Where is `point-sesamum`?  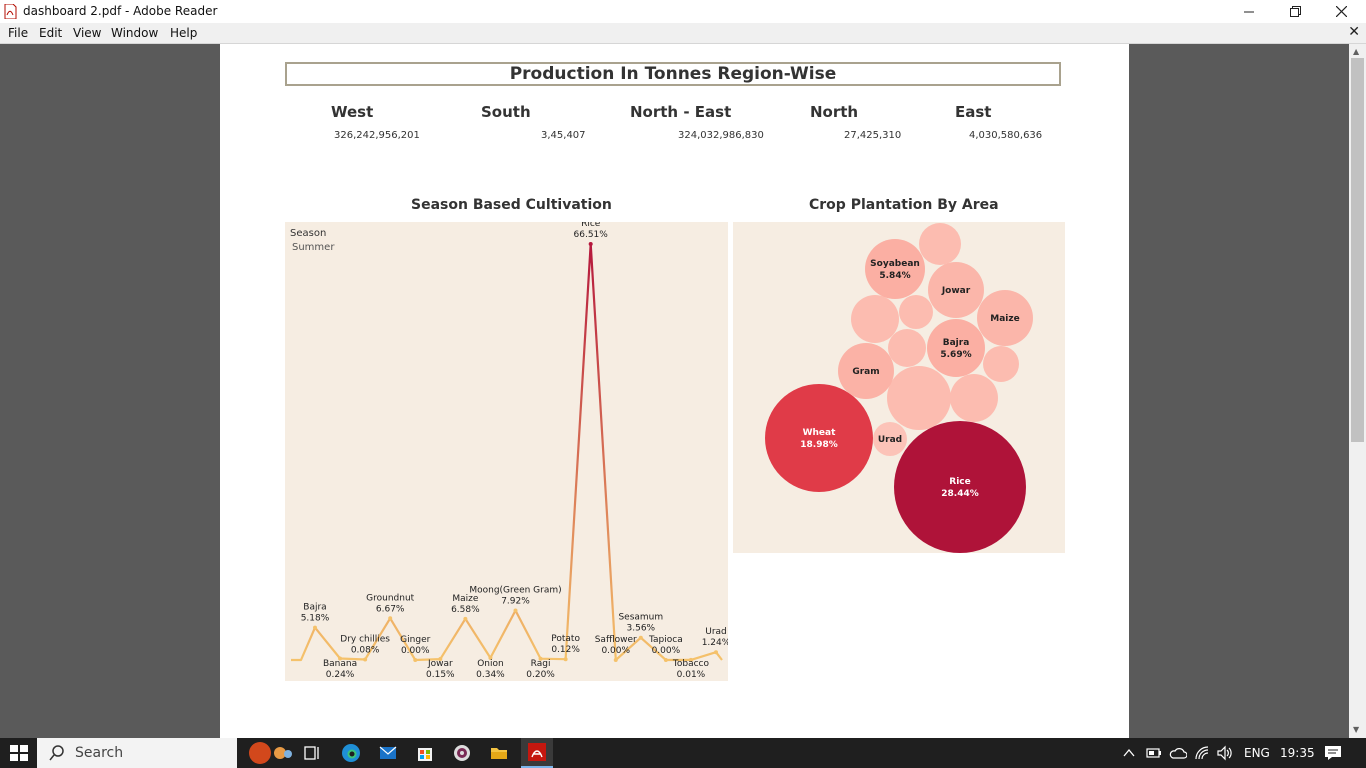 point-sesamum is located at coordinates (640, 637).